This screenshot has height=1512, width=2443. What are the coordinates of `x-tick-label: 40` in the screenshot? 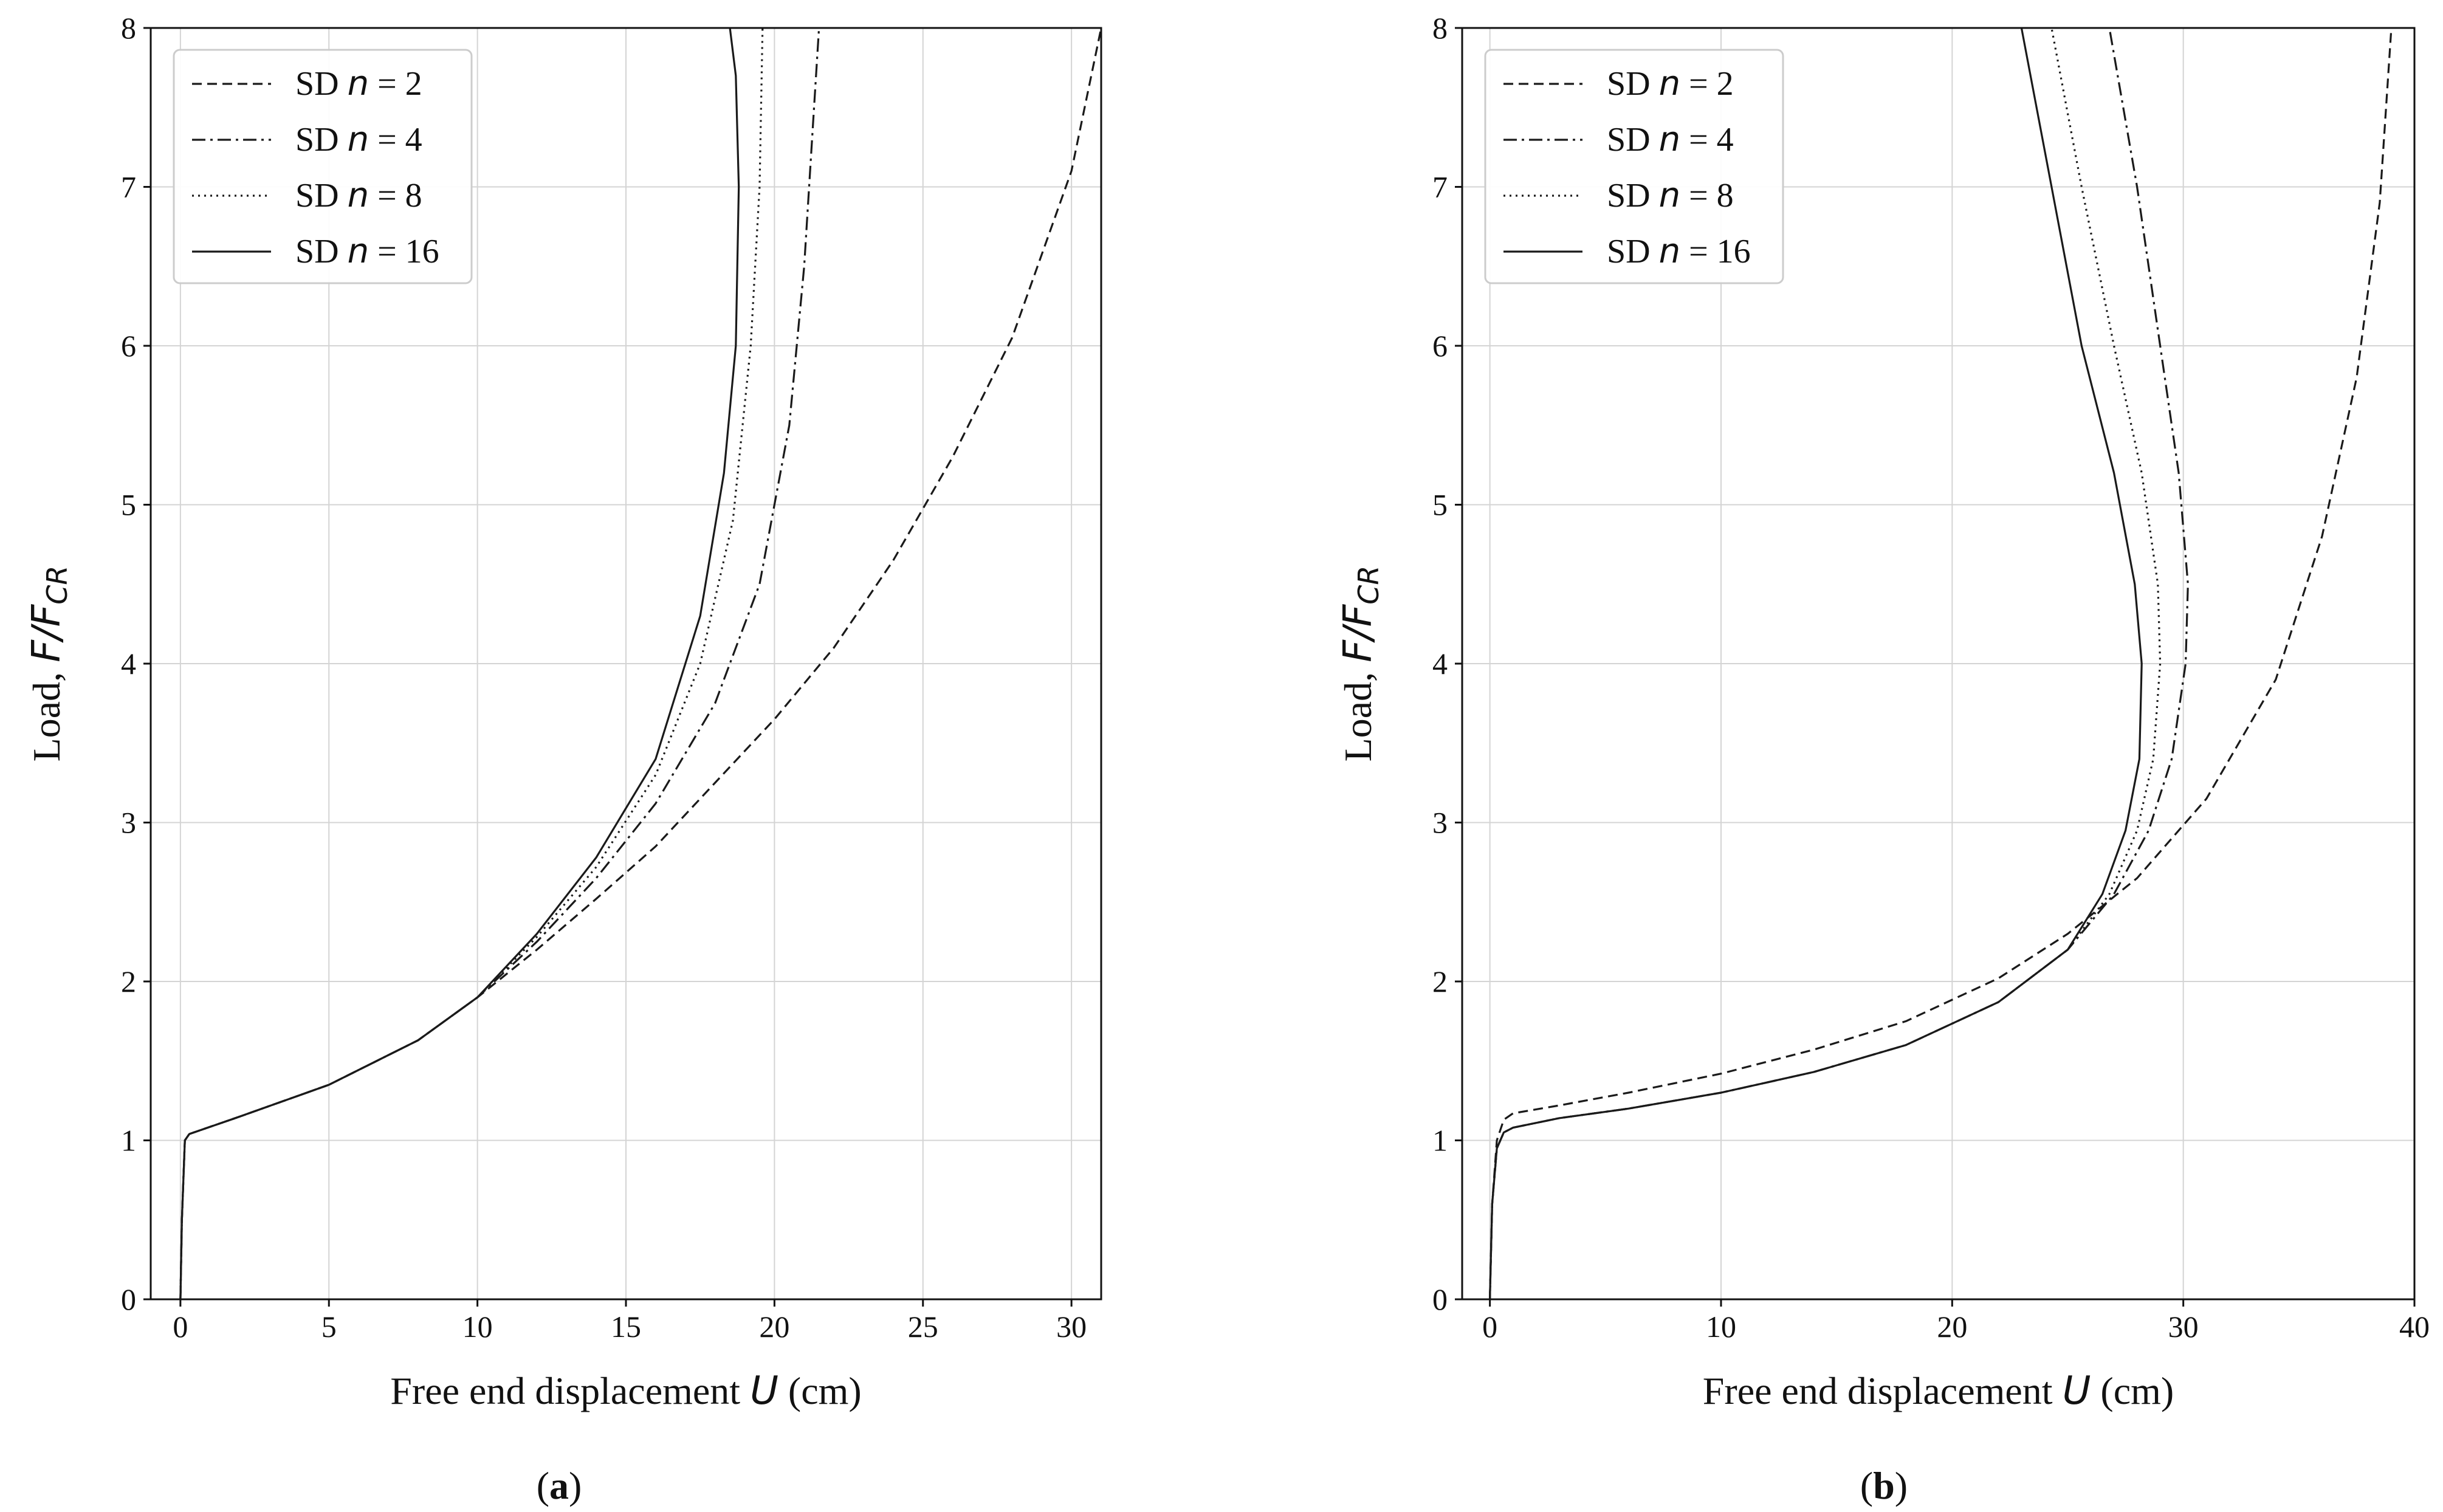 It's located at (2414, 1327).